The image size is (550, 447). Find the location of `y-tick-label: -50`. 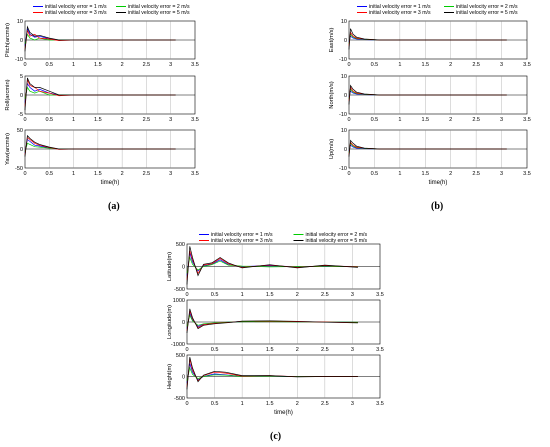

y-tick-label: -50 is located at coordinates (19, 169).